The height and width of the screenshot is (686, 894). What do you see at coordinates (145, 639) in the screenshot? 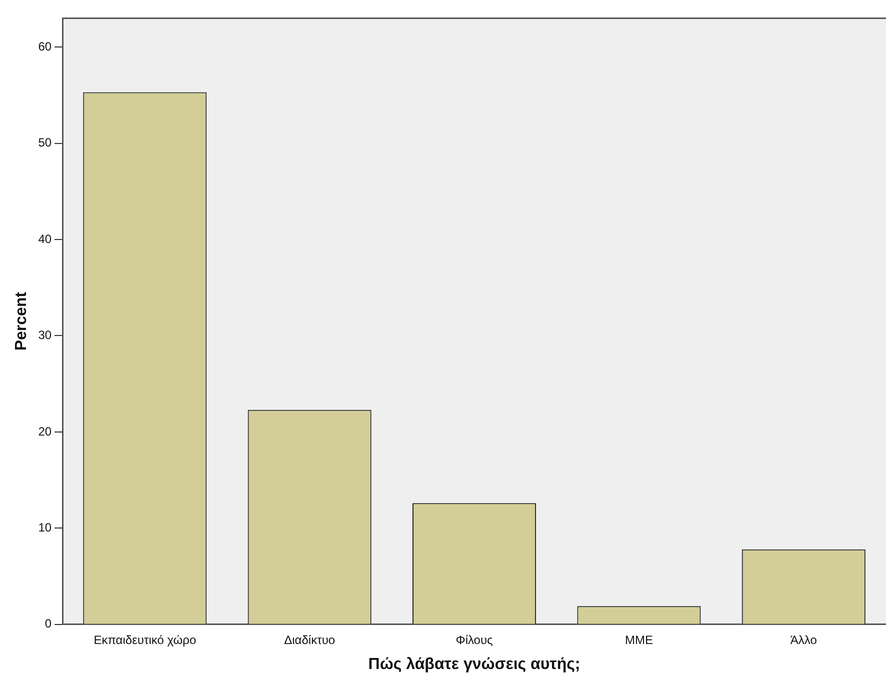
I see `x-tick-label: Εκπαιδευτικό χώρο` at bounding box center [145, 639].